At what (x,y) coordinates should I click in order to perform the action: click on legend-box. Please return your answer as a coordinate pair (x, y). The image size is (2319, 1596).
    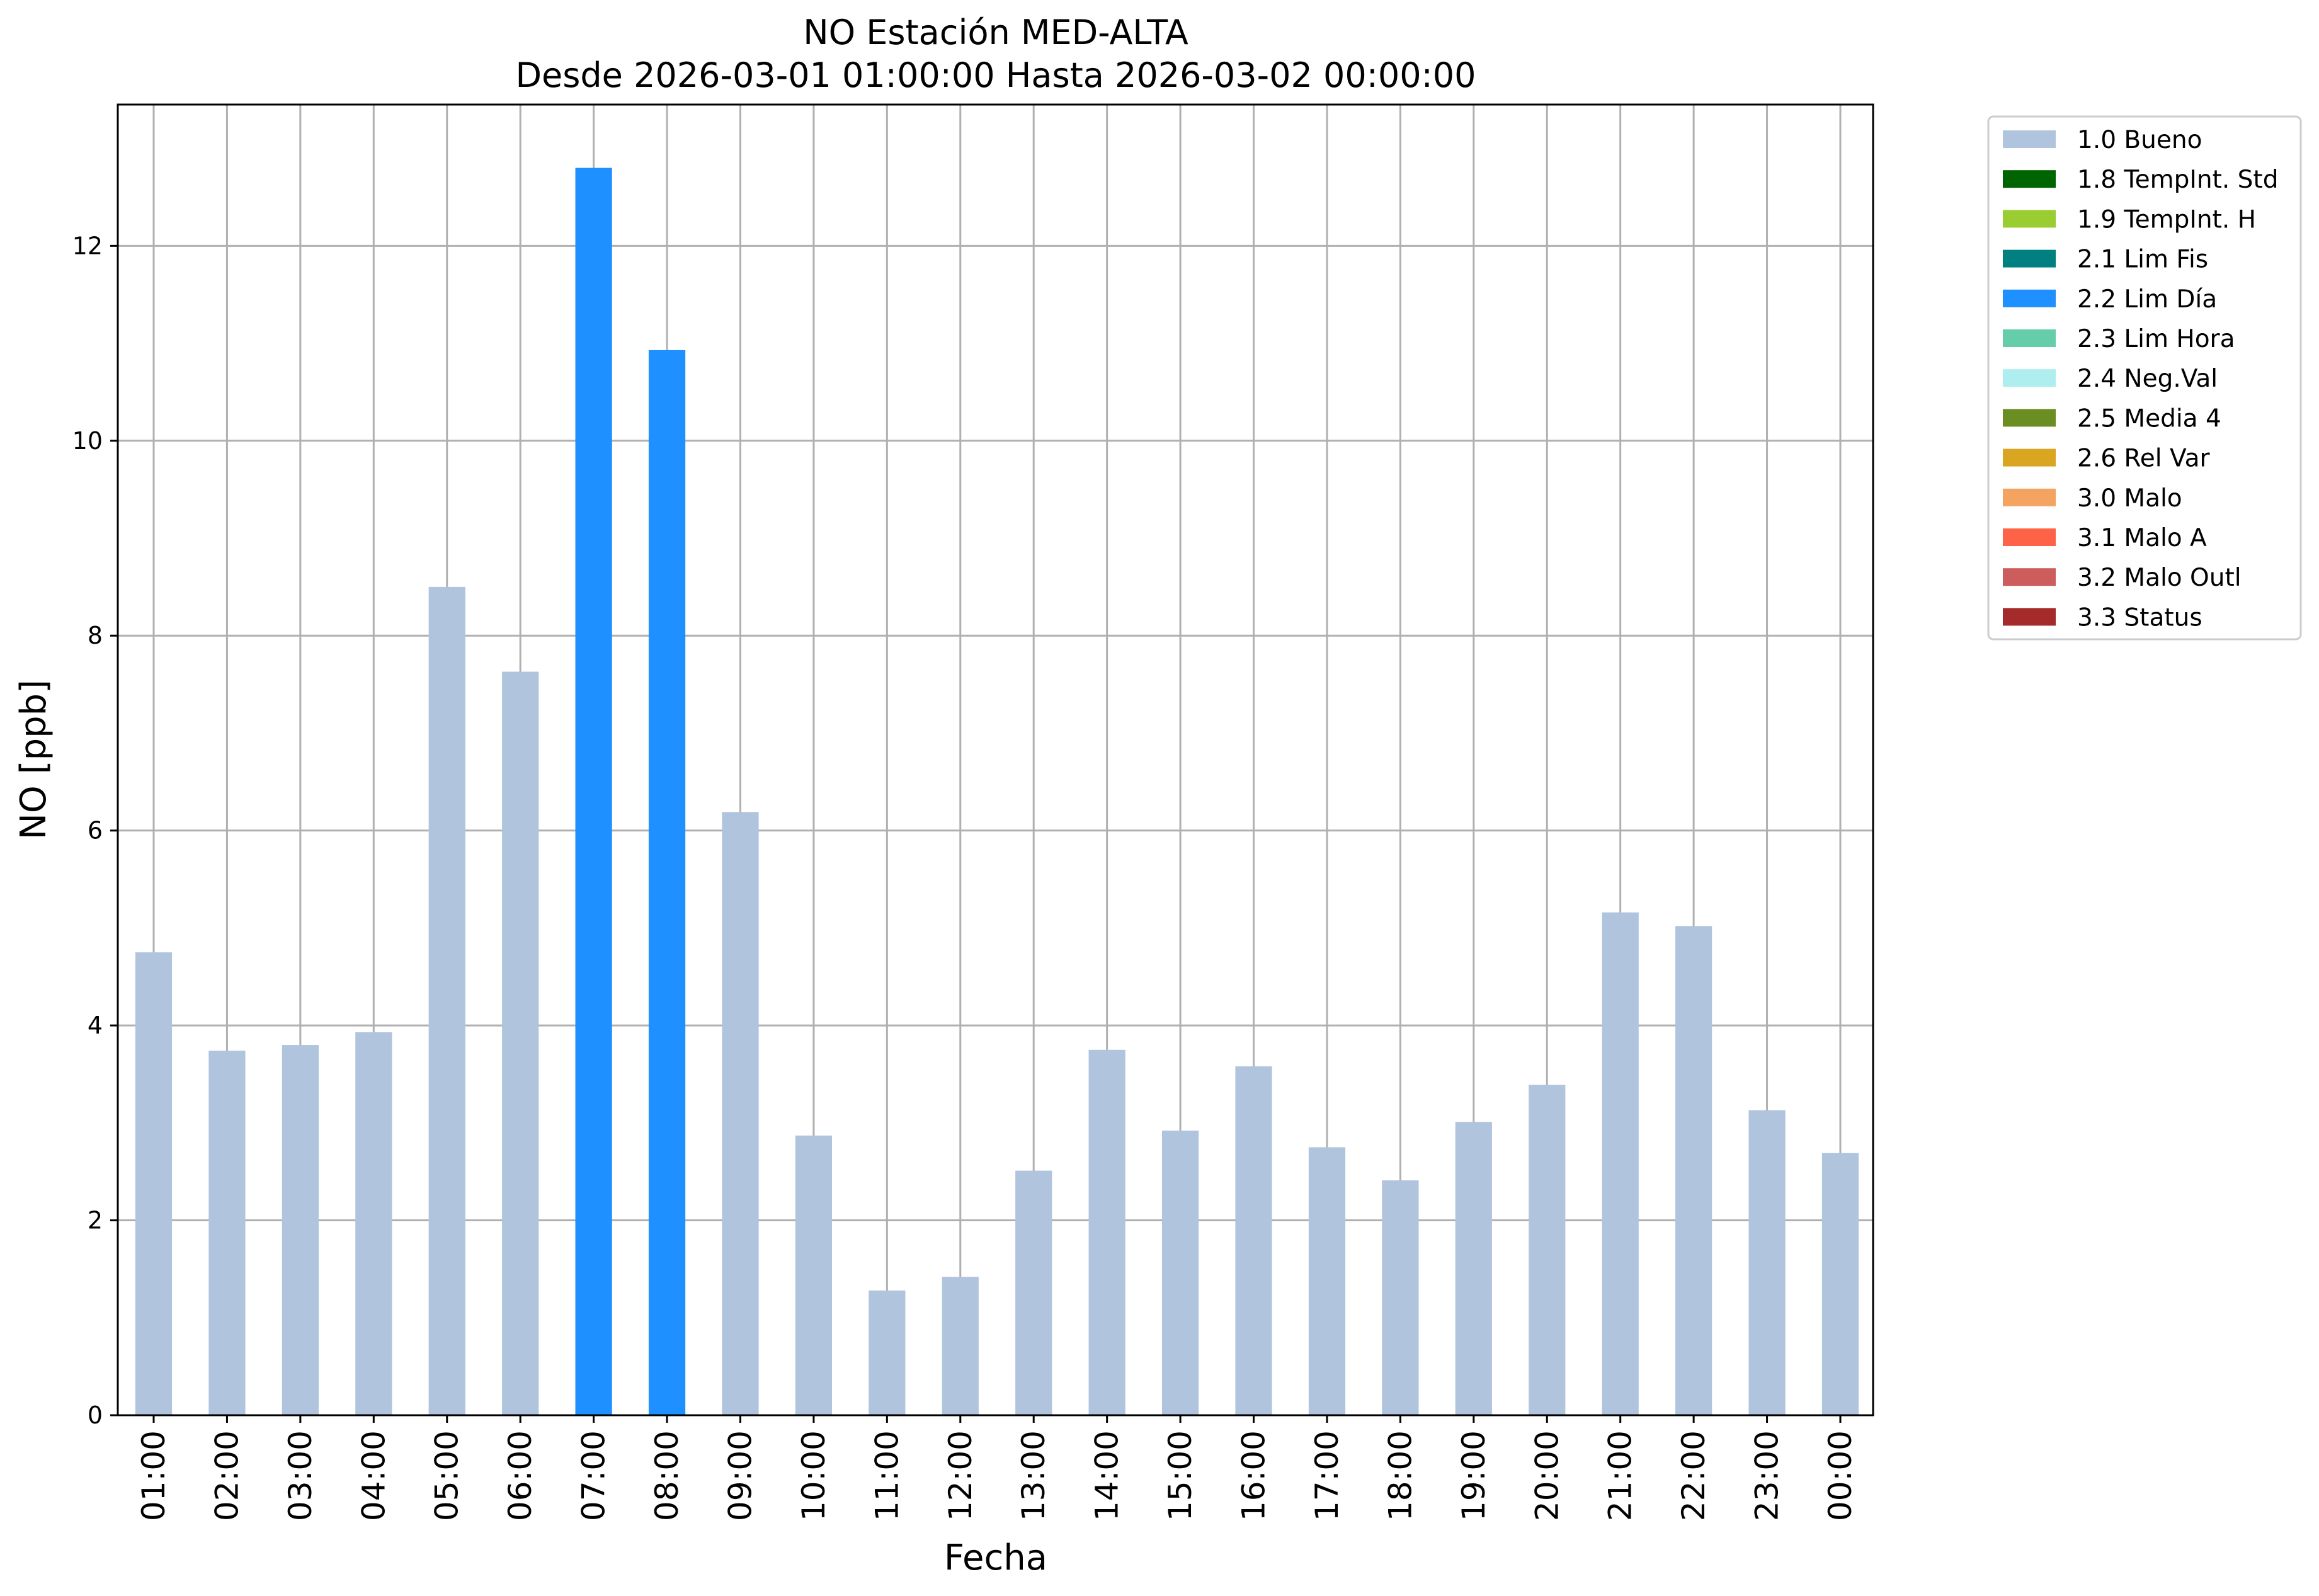
    Looking at the image, I should click on (2144, 378).